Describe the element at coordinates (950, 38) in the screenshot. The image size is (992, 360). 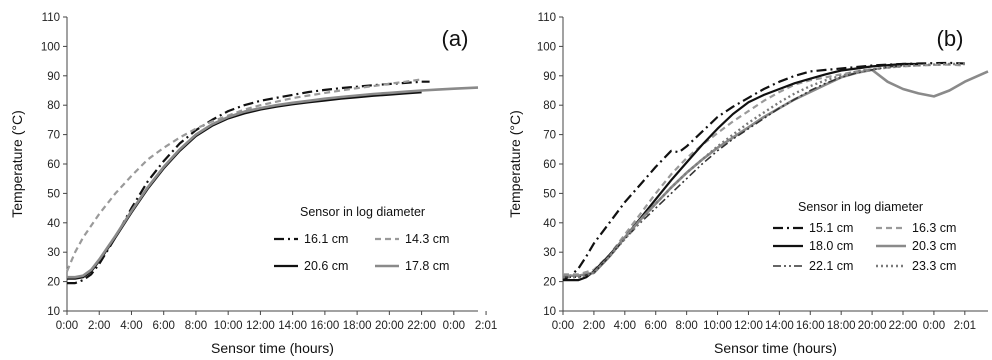
I see `panel-label: (b)` at that location.